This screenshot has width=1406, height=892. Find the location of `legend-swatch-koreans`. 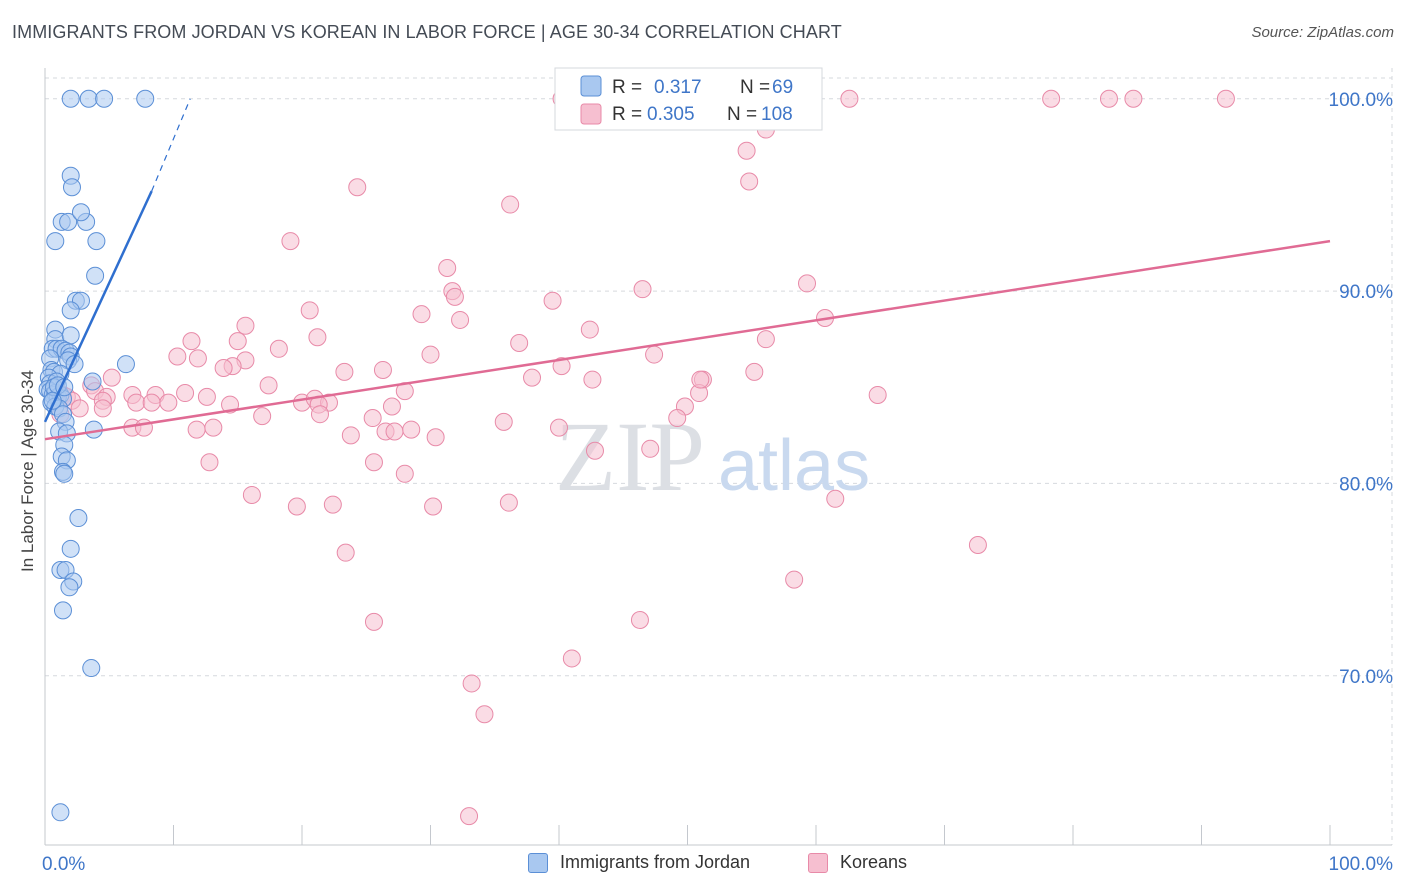

legend-swatch-koreans is located at coordinates (591, 114).